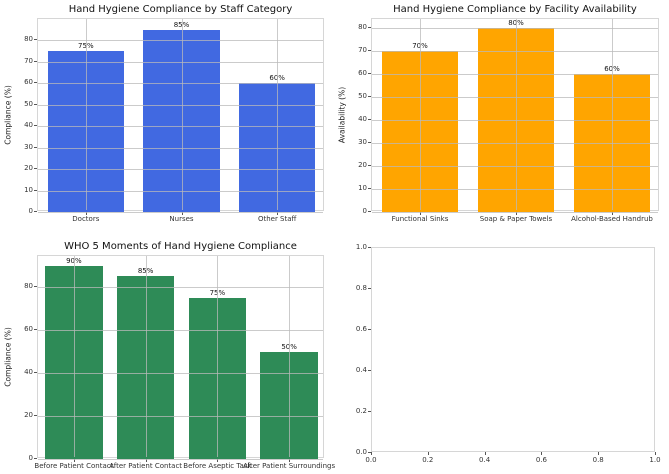 The width and height of the screenshot is (669, 474). I want to click on x-tick-label: Before Patient Contact, so click(74, 466).